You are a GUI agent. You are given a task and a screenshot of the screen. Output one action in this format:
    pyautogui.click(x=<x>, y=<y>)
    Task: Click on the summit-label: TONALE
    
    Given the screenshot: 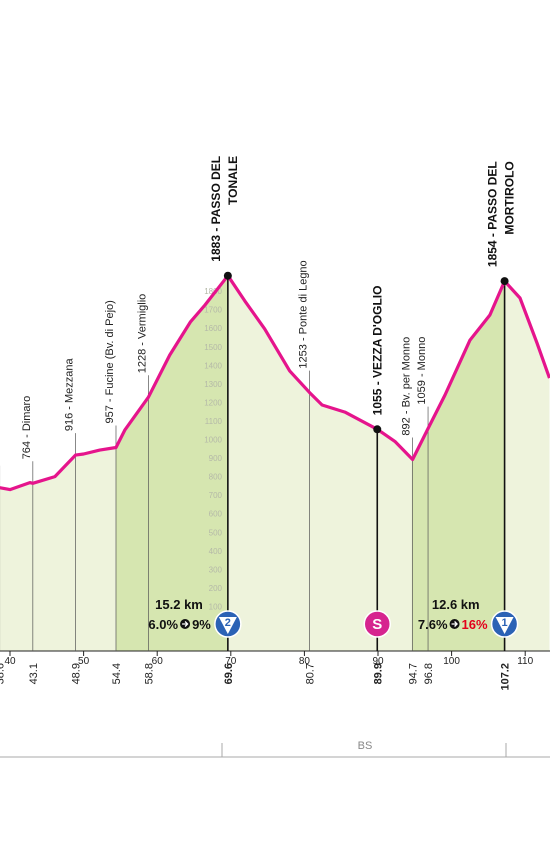 What is the action you would take?
    pyautogui.click(x=233, y=180)
    